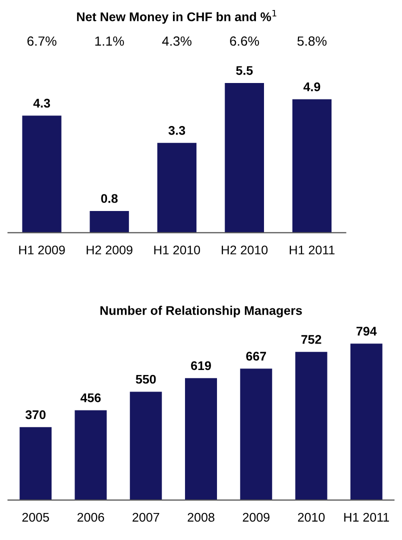  Describe the element at coordinates (90, 517) in the screenshot. I see `x-tick-label: 2006` at that location.